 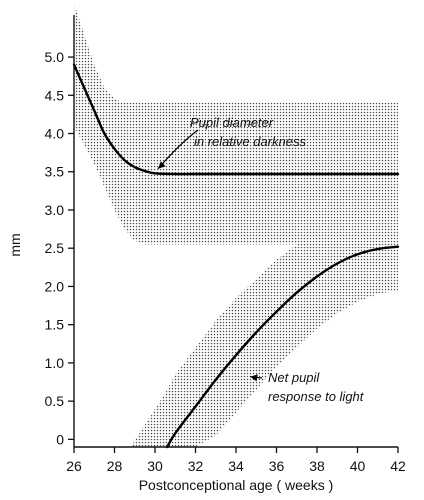 What do you see at coordinates (317, 466) in the screenshot?
I see `x-tick-label: 38` at bounding box center [317, 466].